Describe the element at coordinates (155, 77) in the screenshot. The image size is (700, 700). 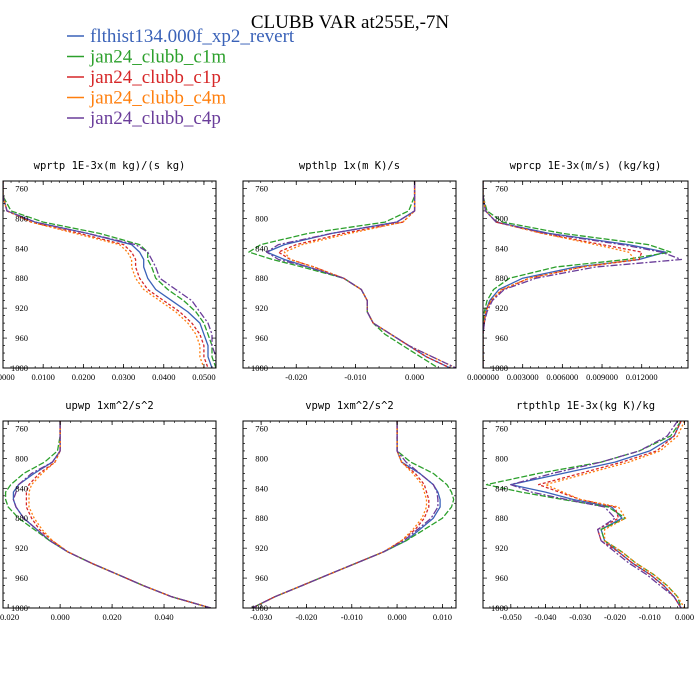
I see `legend-label-2: jan24_clubb_c1p` at that location.